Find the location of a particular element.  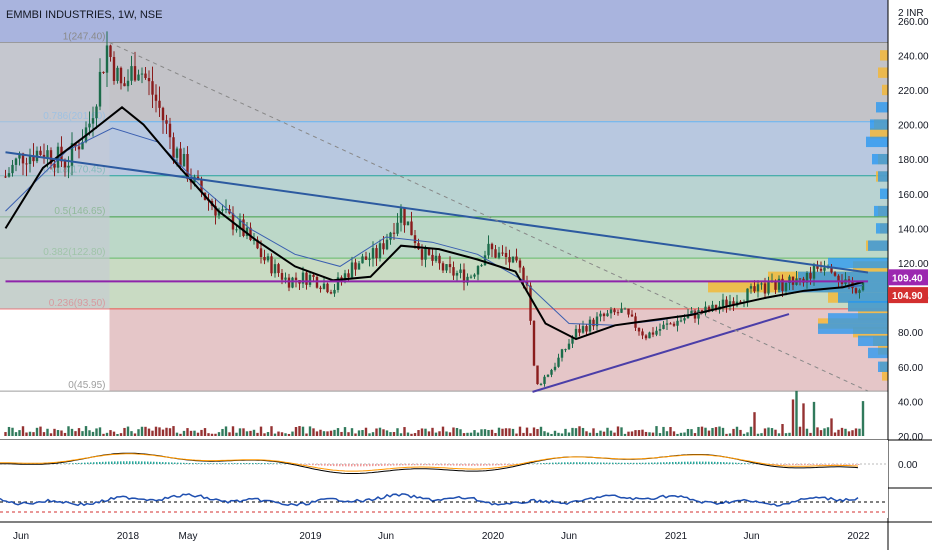

x-tick-label: May is located at coordinates (188, 536).